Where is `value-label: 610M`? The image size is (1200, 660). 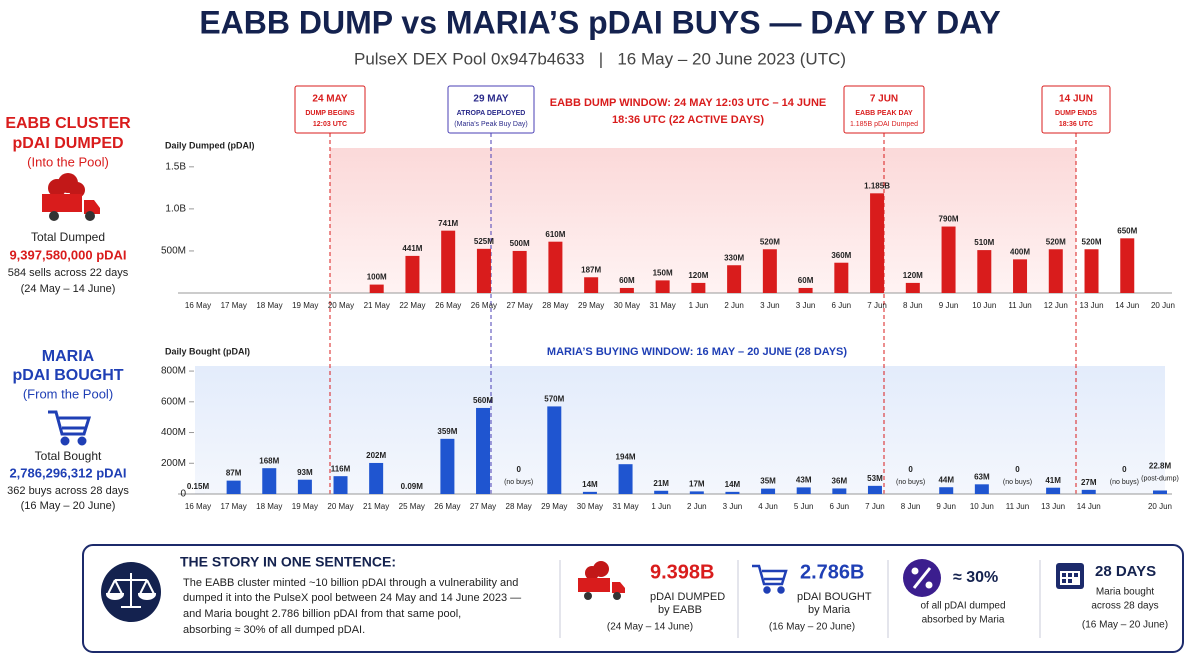
value-label: 610M is located at coordinates (555, 234).